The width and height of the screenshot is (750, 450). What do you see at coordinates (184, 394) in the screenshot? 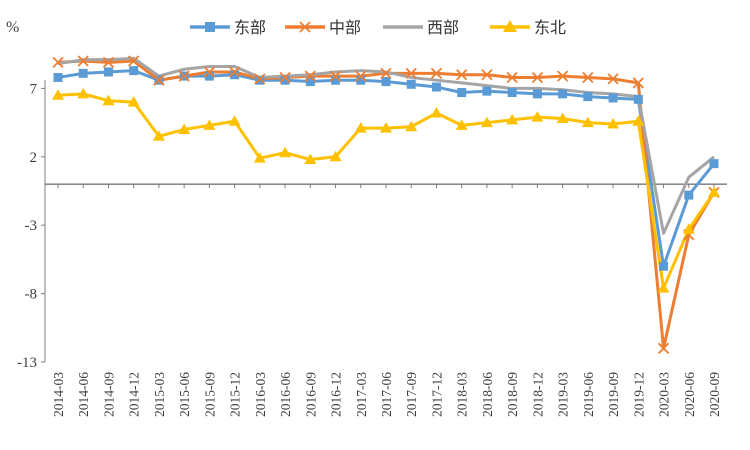
I see `x-tick-label: 2015-06` at bounding box center [184, 394].